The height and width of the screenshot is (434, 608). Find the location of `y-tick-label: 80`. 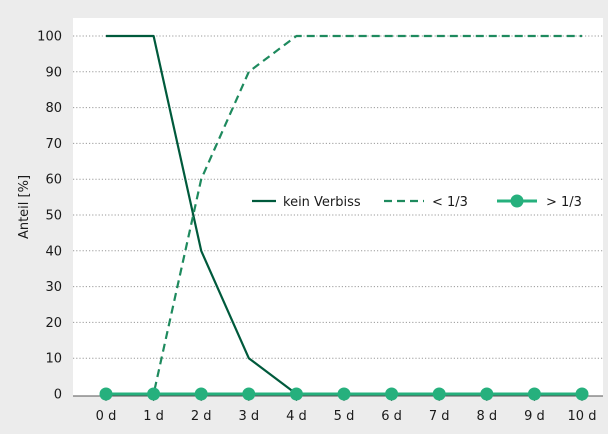

y-tick-label: 80 is located at coordinates (53, 108).